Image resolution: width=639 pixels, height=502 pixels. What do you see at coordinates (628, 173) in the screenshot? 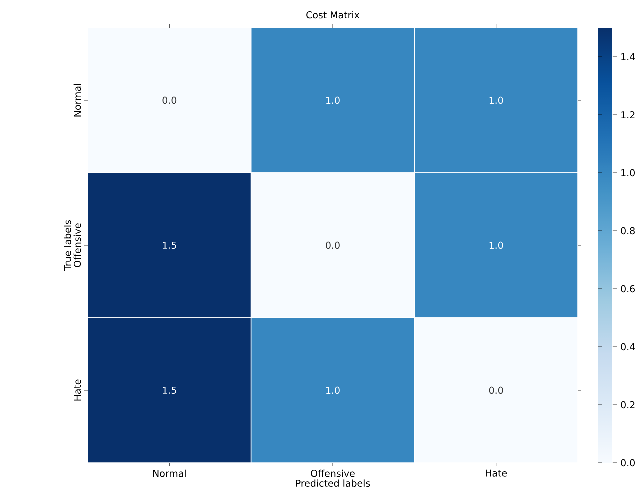
I see `color-bar-label: 1.0` at bounding box center [628, 173].